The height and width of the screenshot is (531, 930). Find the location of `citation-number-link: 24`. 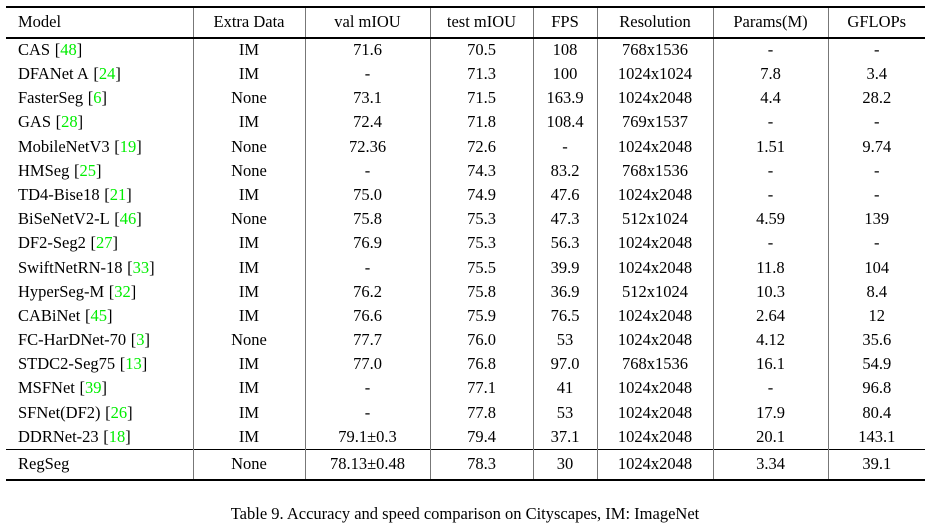

citation-number-link: 24 is located at coordinates (107, 74).